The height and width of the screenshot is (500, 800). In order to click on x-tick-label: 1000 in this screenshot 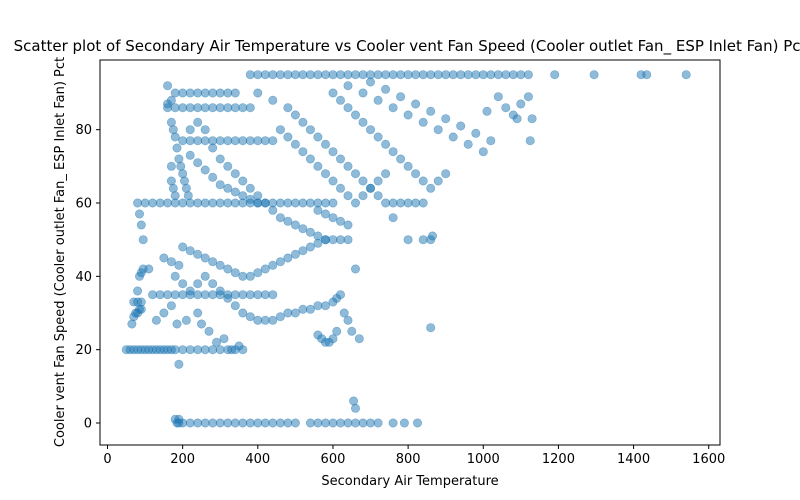, I will do `click(483, 459)`.